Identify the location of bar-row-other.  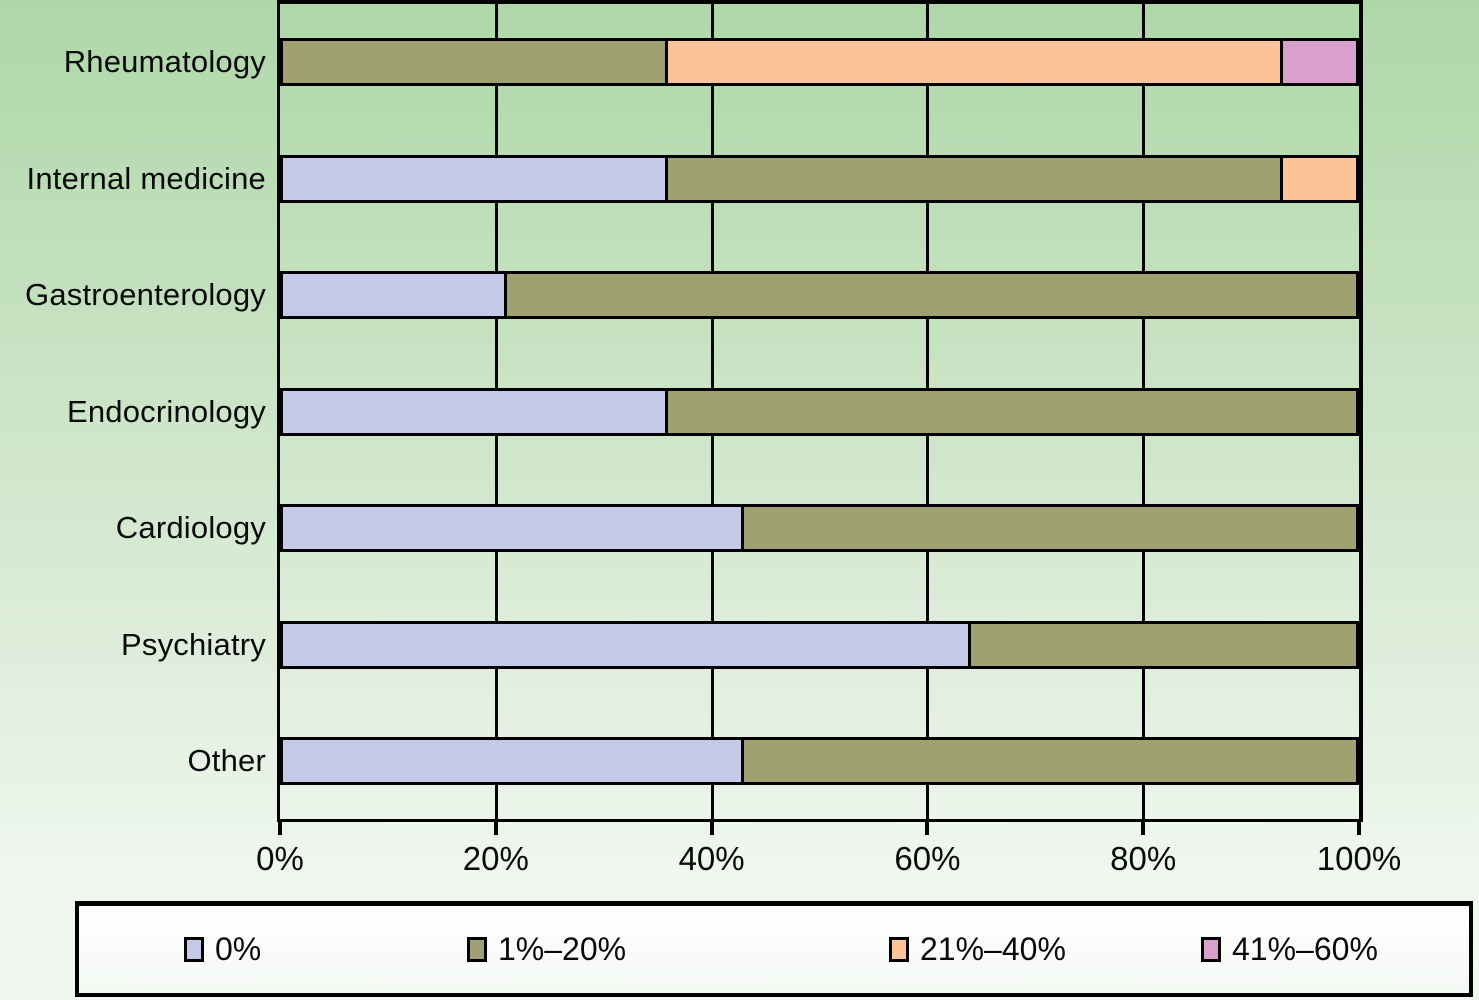
(819, 761).